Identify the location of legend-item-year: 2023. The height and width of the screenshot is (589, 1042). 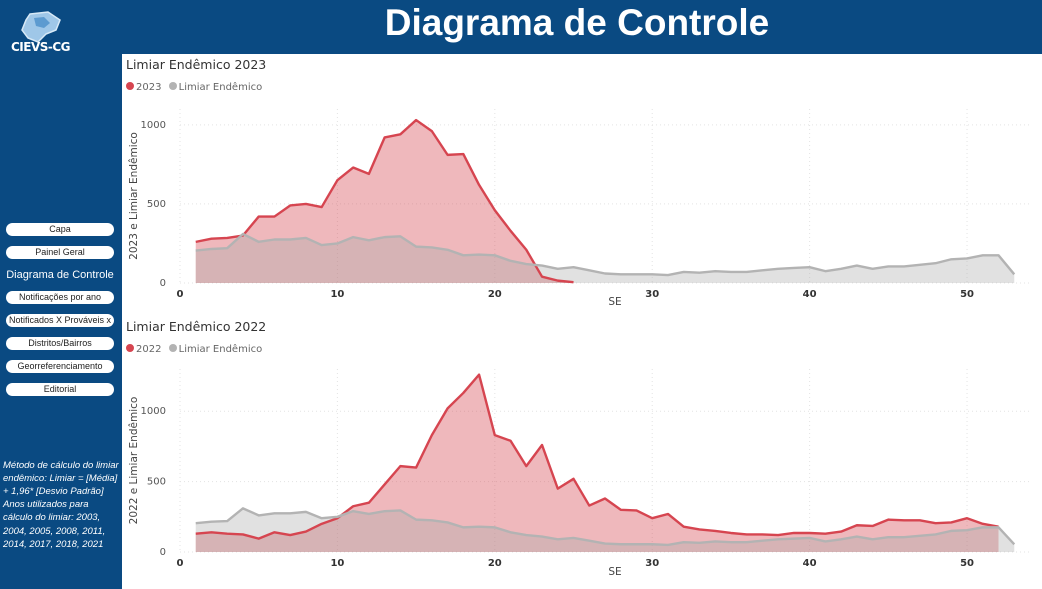
(143, 87).